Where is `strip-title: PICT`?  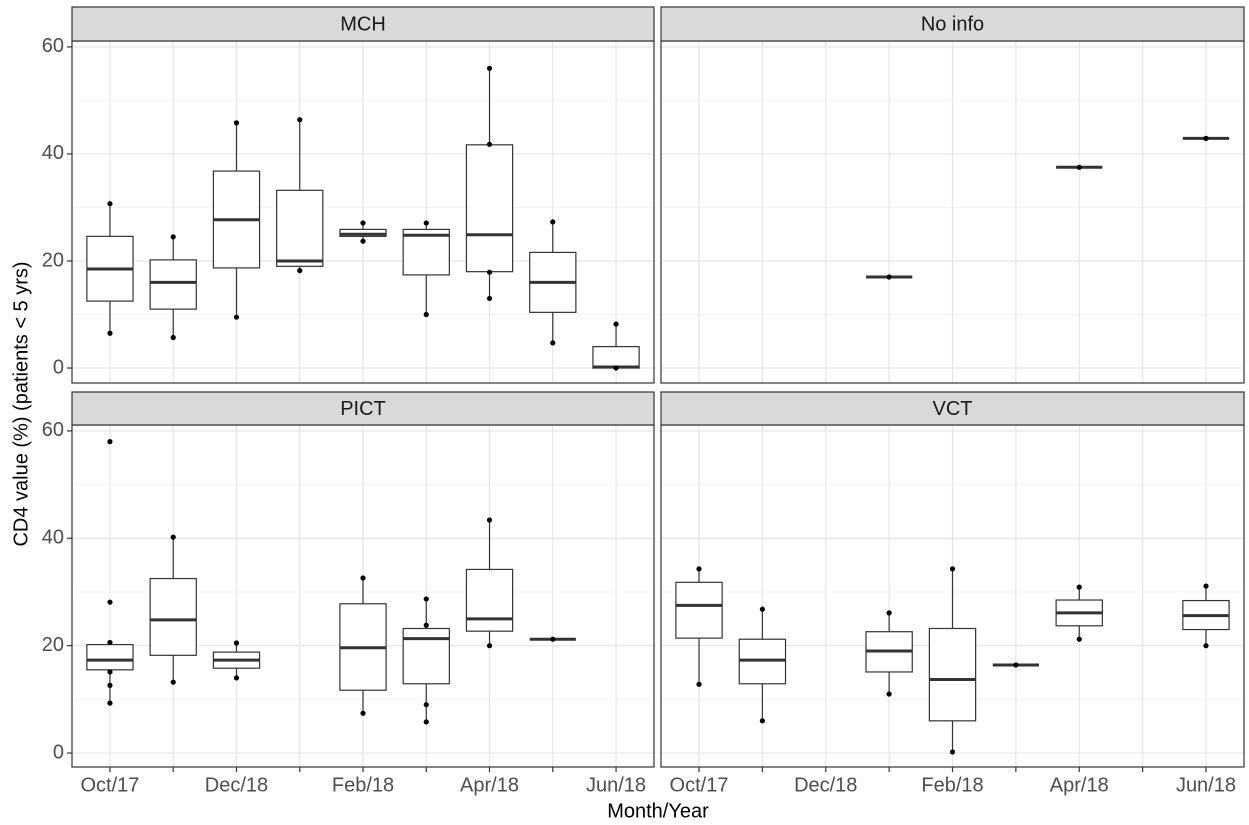 strip-title: PICT is located at coordinates (363, 409).